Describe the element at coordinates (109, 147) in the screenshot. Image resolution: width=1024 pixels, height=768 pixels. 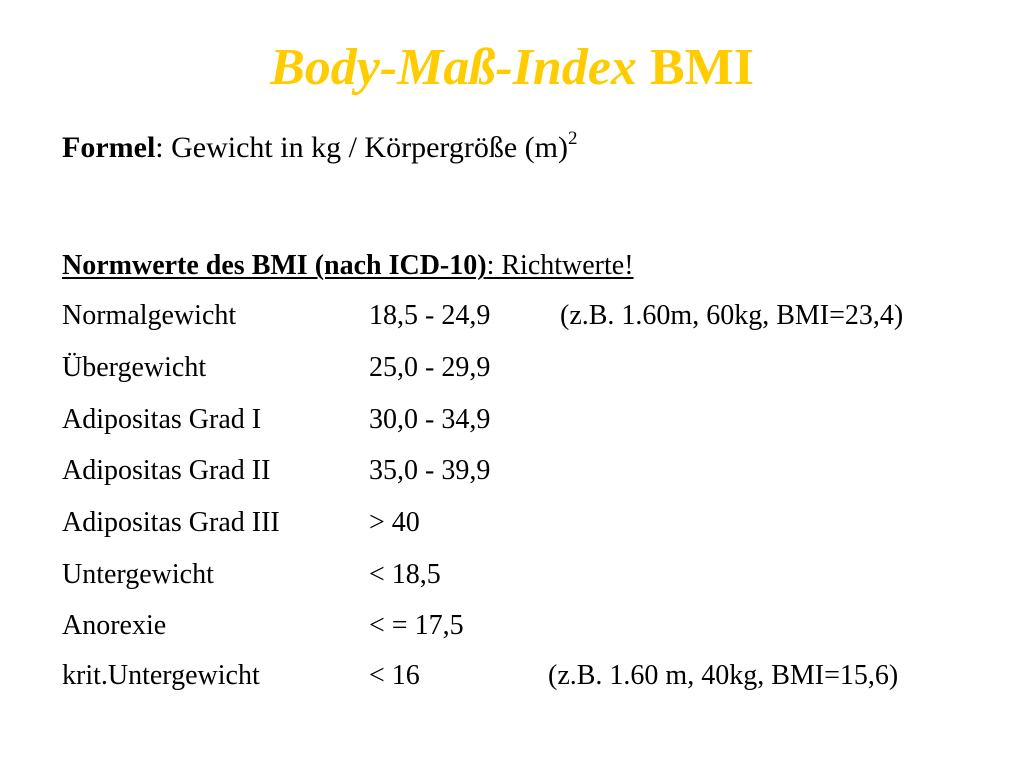
I see `formula-label: Formel` at that location.